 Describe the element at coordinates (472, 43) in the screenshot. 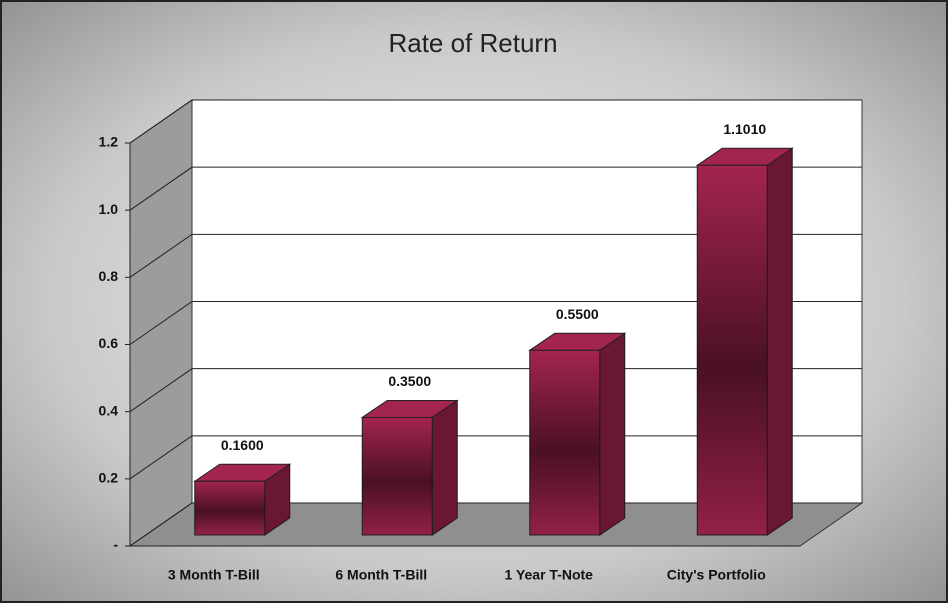

I see `chart-title: Rate of Return` at that location.